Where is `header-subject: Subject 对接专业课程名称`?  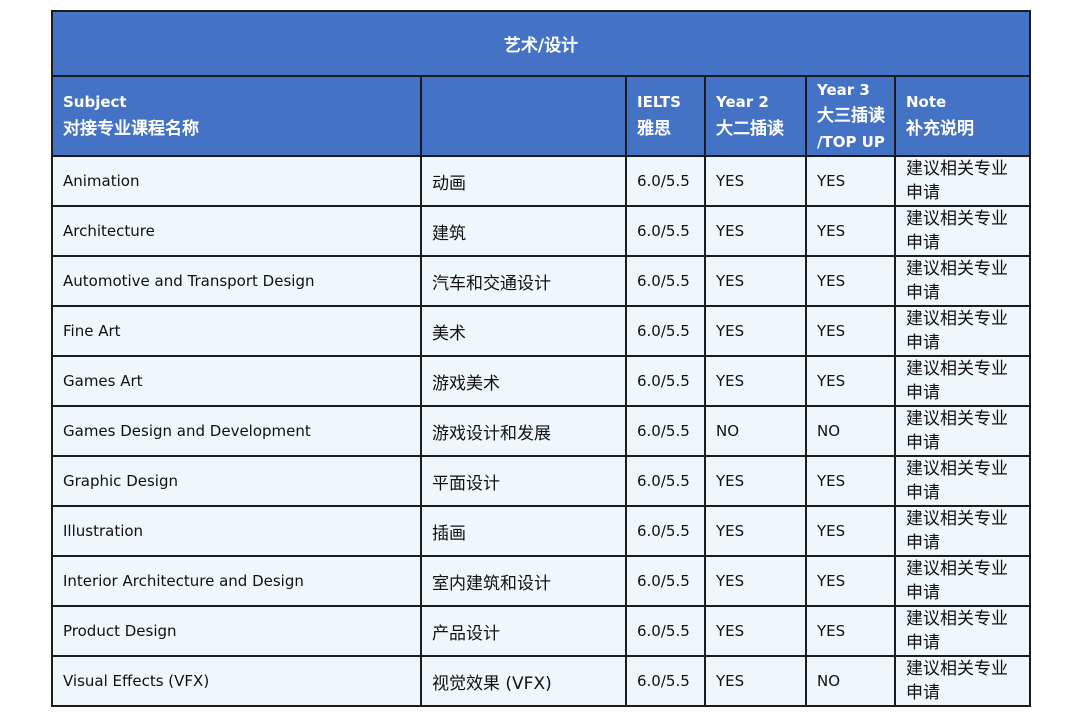 header-subject: Subject 对接专业课程名称 is located at coordinates (236, 116).